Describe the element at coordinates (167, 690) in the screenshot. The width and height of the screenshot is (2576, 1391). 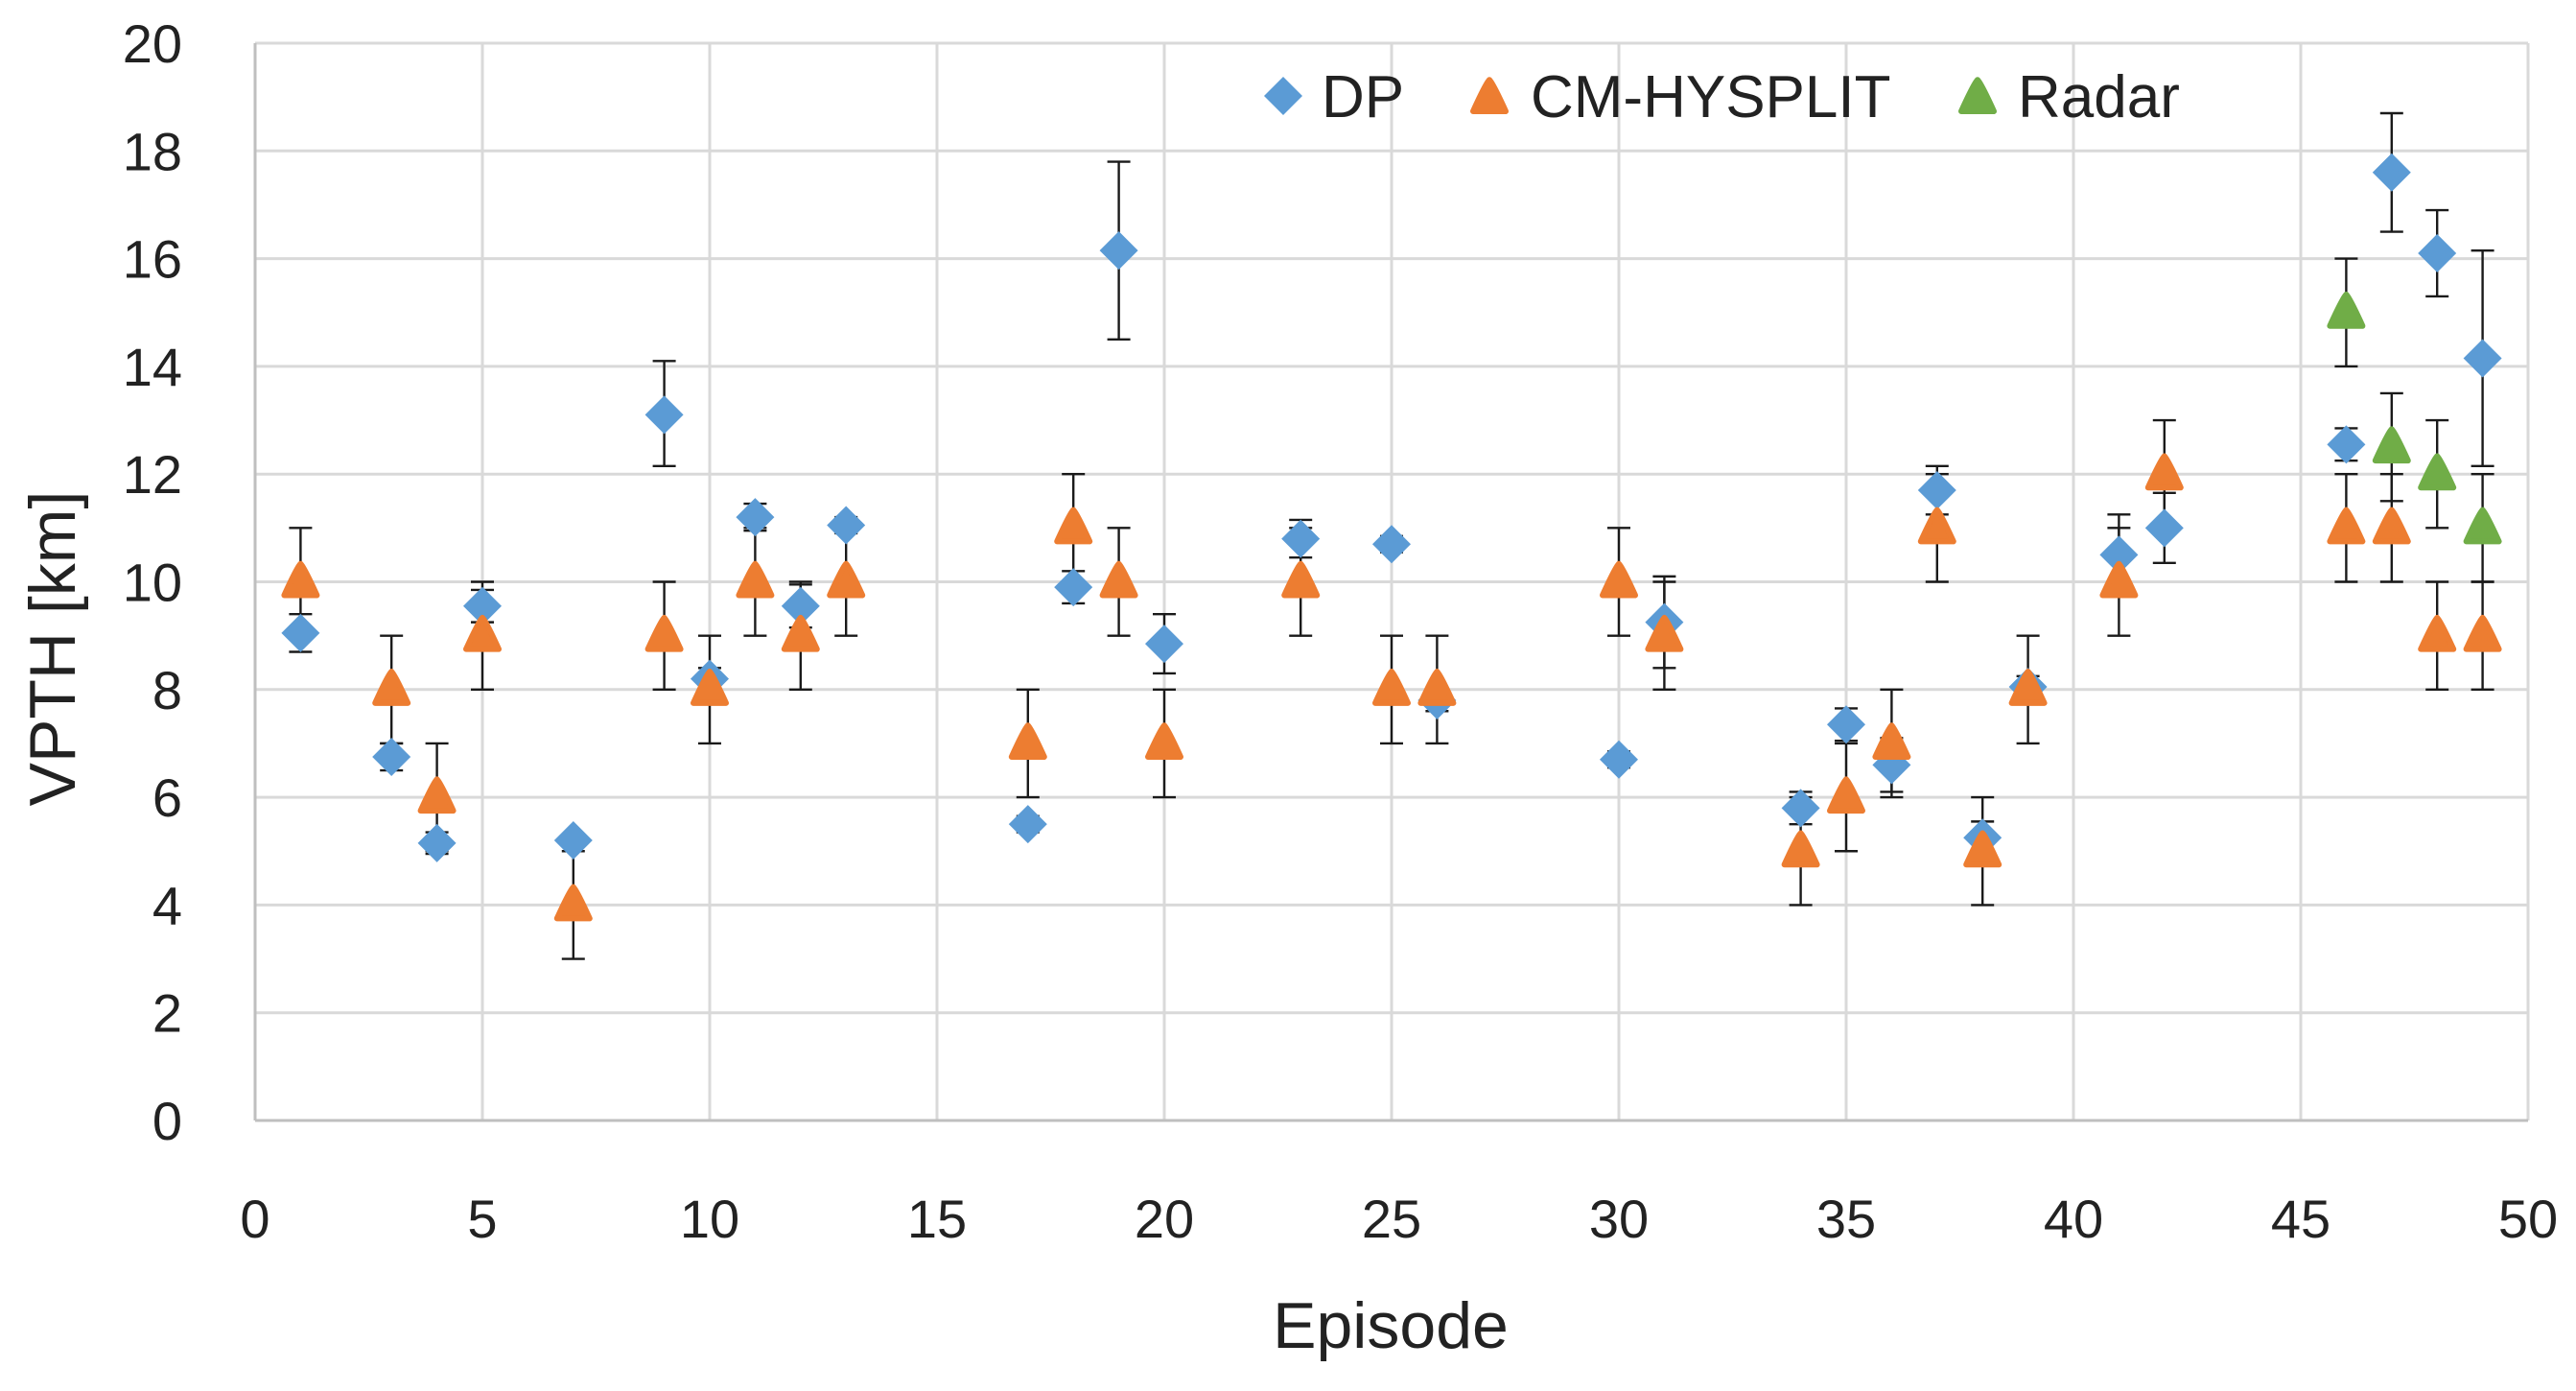
I see `y-tick-label: 8` at that location.